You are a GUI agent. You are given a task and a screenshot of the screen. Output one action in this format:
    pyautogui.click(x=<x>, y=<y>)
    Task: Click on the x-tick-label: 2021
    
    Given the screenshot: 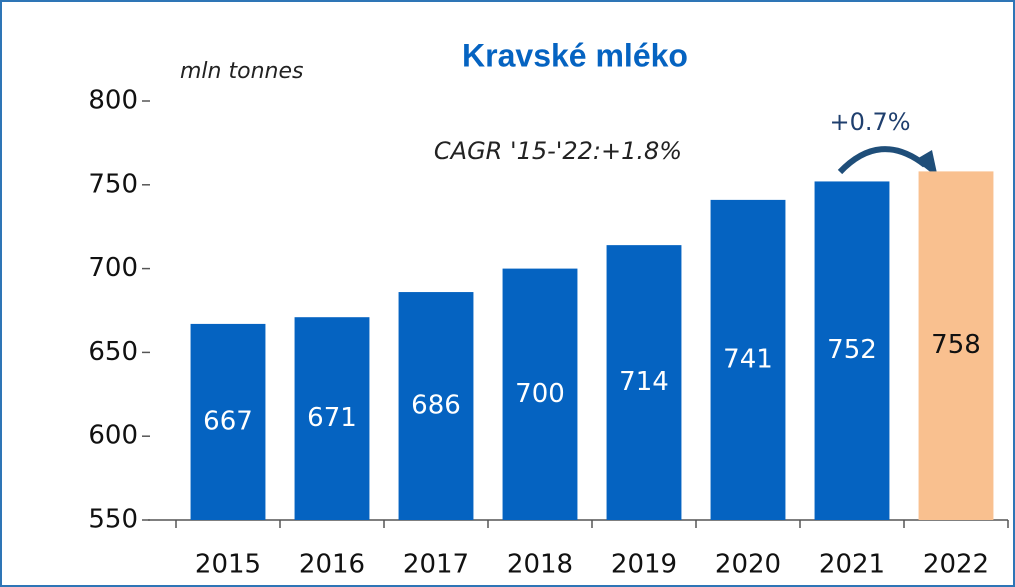 What is the action you would take?
    pyautogui.click(x=852, y=565)
    